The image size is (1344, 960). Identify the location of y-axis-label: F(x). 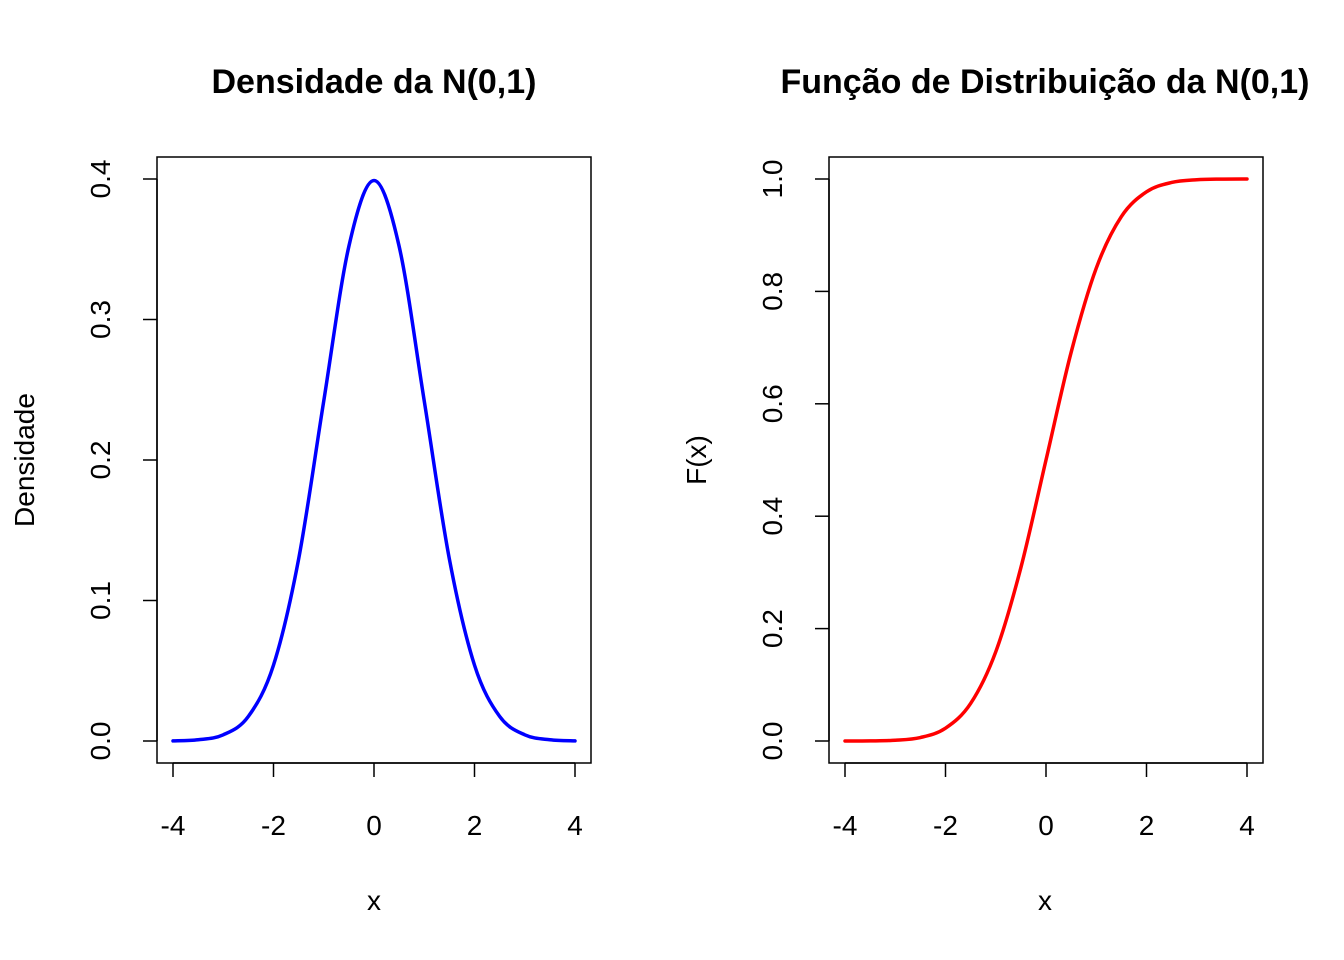
(696, 460).